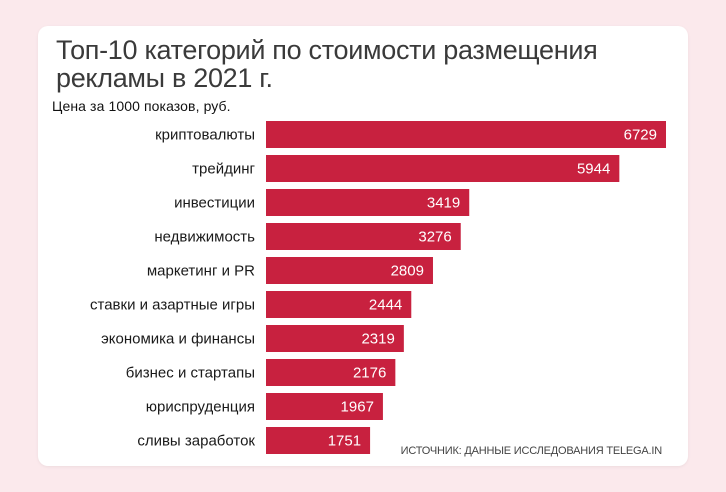 The image size is (726, 492). I want to click on category-label: экономика и финансы, so click(178, 339).